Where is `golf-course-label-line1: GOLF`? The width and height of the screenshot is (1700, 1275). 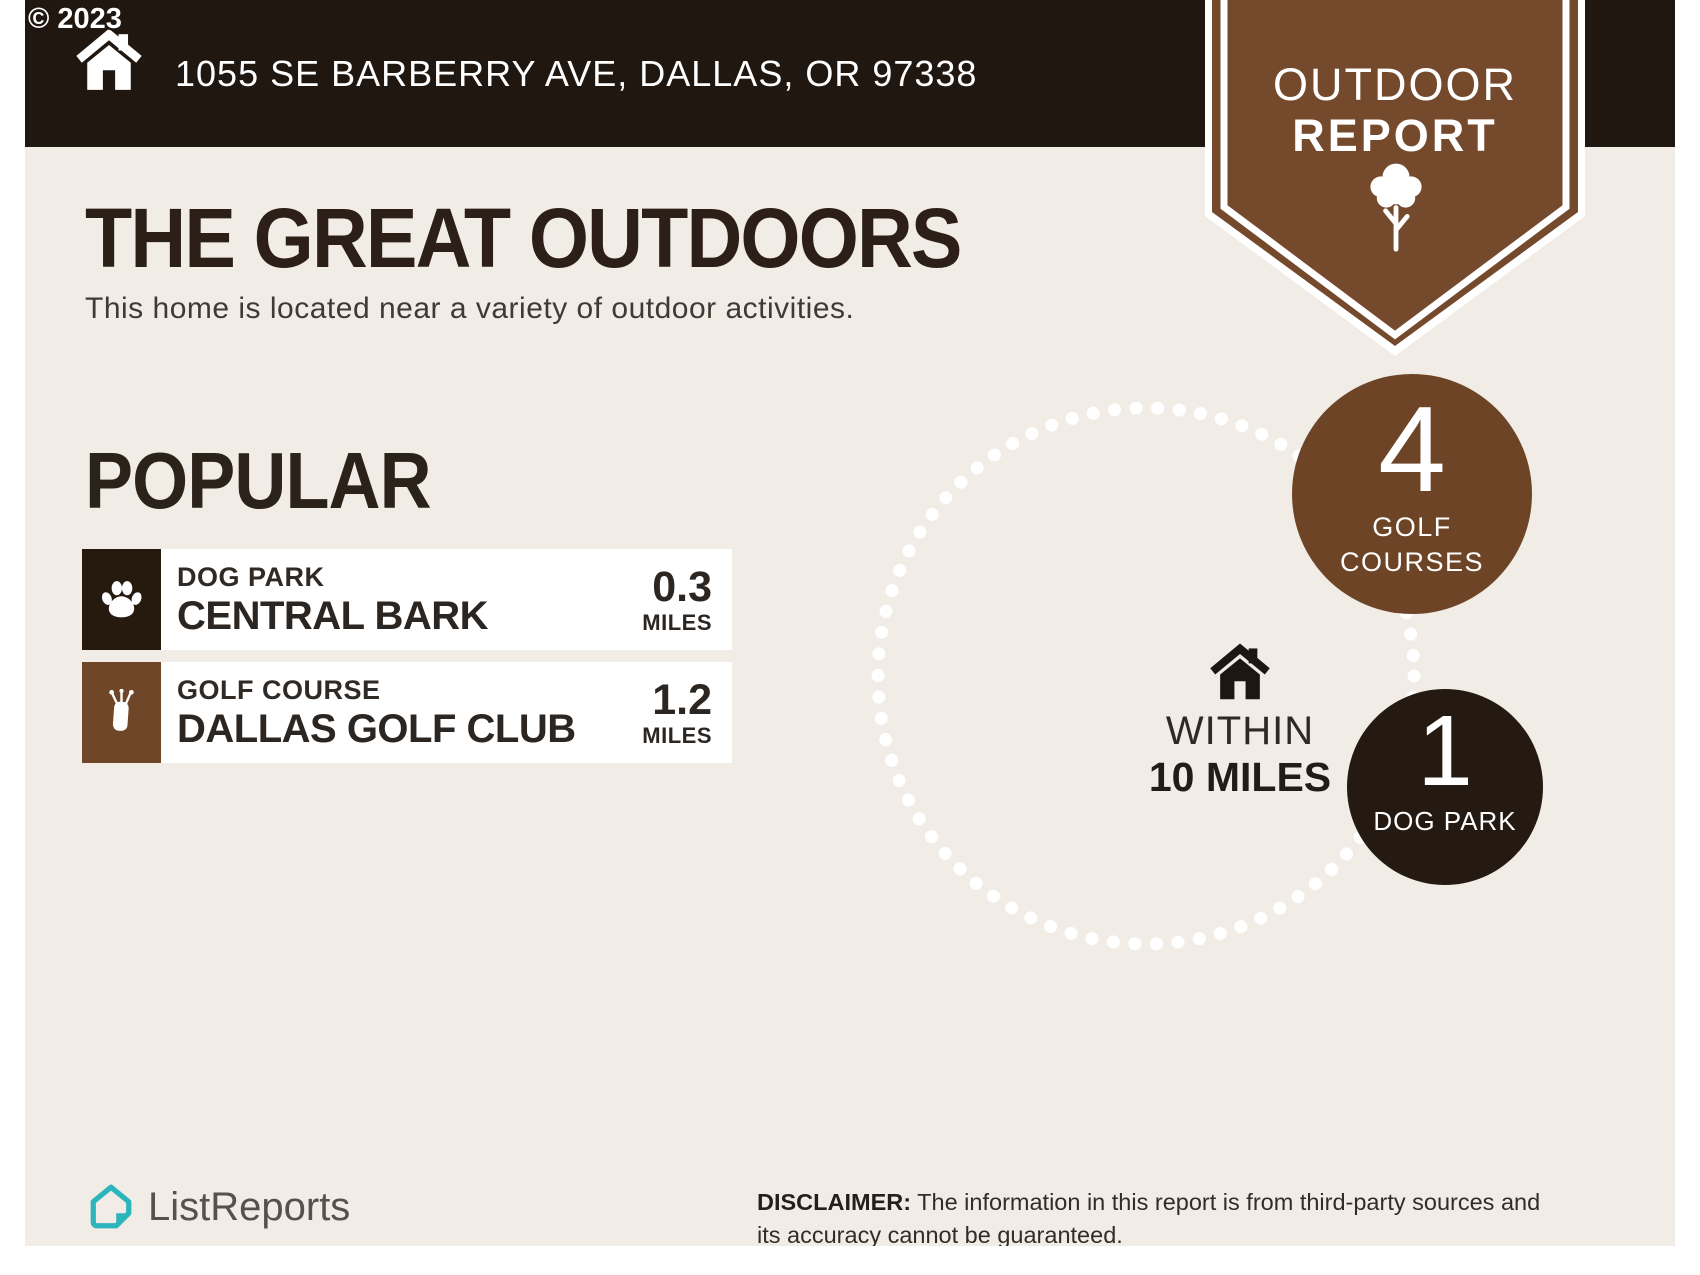 golf-course-label-line1: GOLF is located at coordinates (1412, 527).